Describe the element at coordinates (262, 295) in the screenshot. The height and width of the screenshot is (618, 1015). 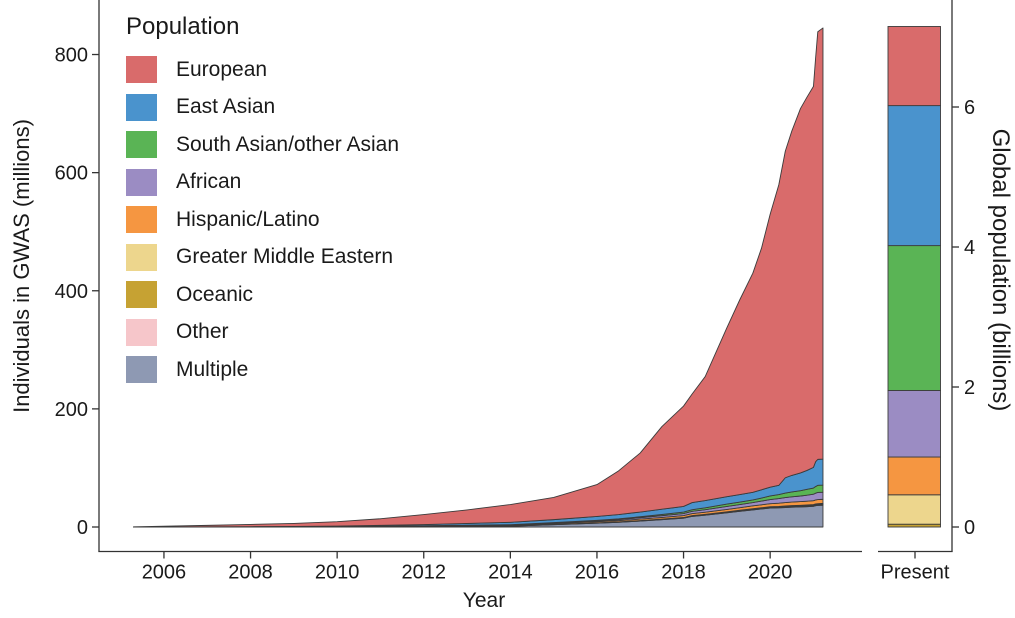
I see `legend-item-oceanic: Oceanic` at that location.